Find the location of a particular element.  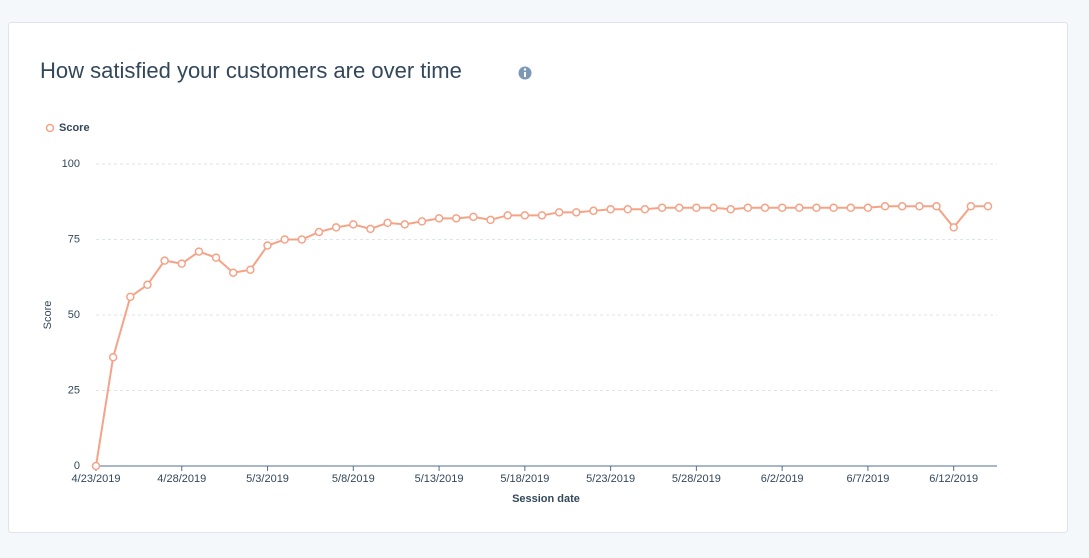

x-tick-label: 6/12/2019 is located at coordinates (953, 479).